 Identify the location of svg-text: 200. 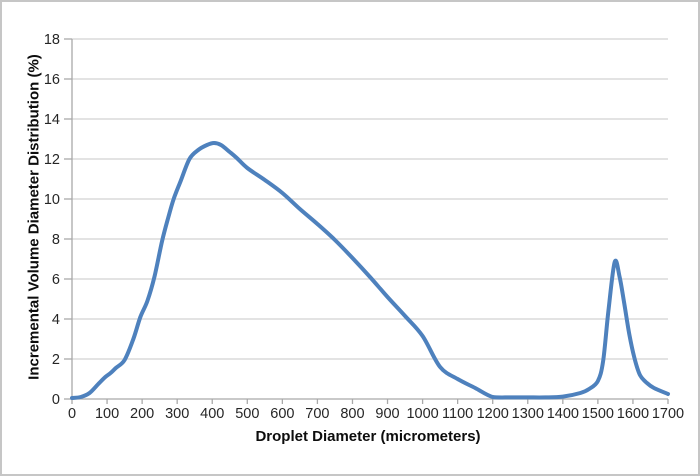
(142, 414).